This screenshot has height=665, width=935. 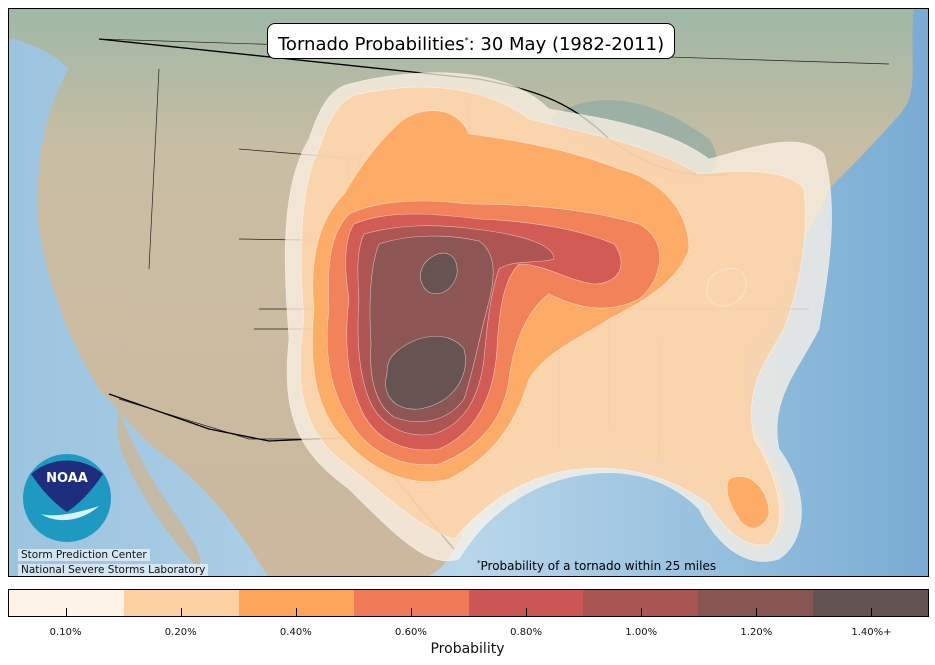 What do you see at coordinates (67, 478) in the screenshot?
I see `svg-text: NOAA` at bounding box center [67, 478].